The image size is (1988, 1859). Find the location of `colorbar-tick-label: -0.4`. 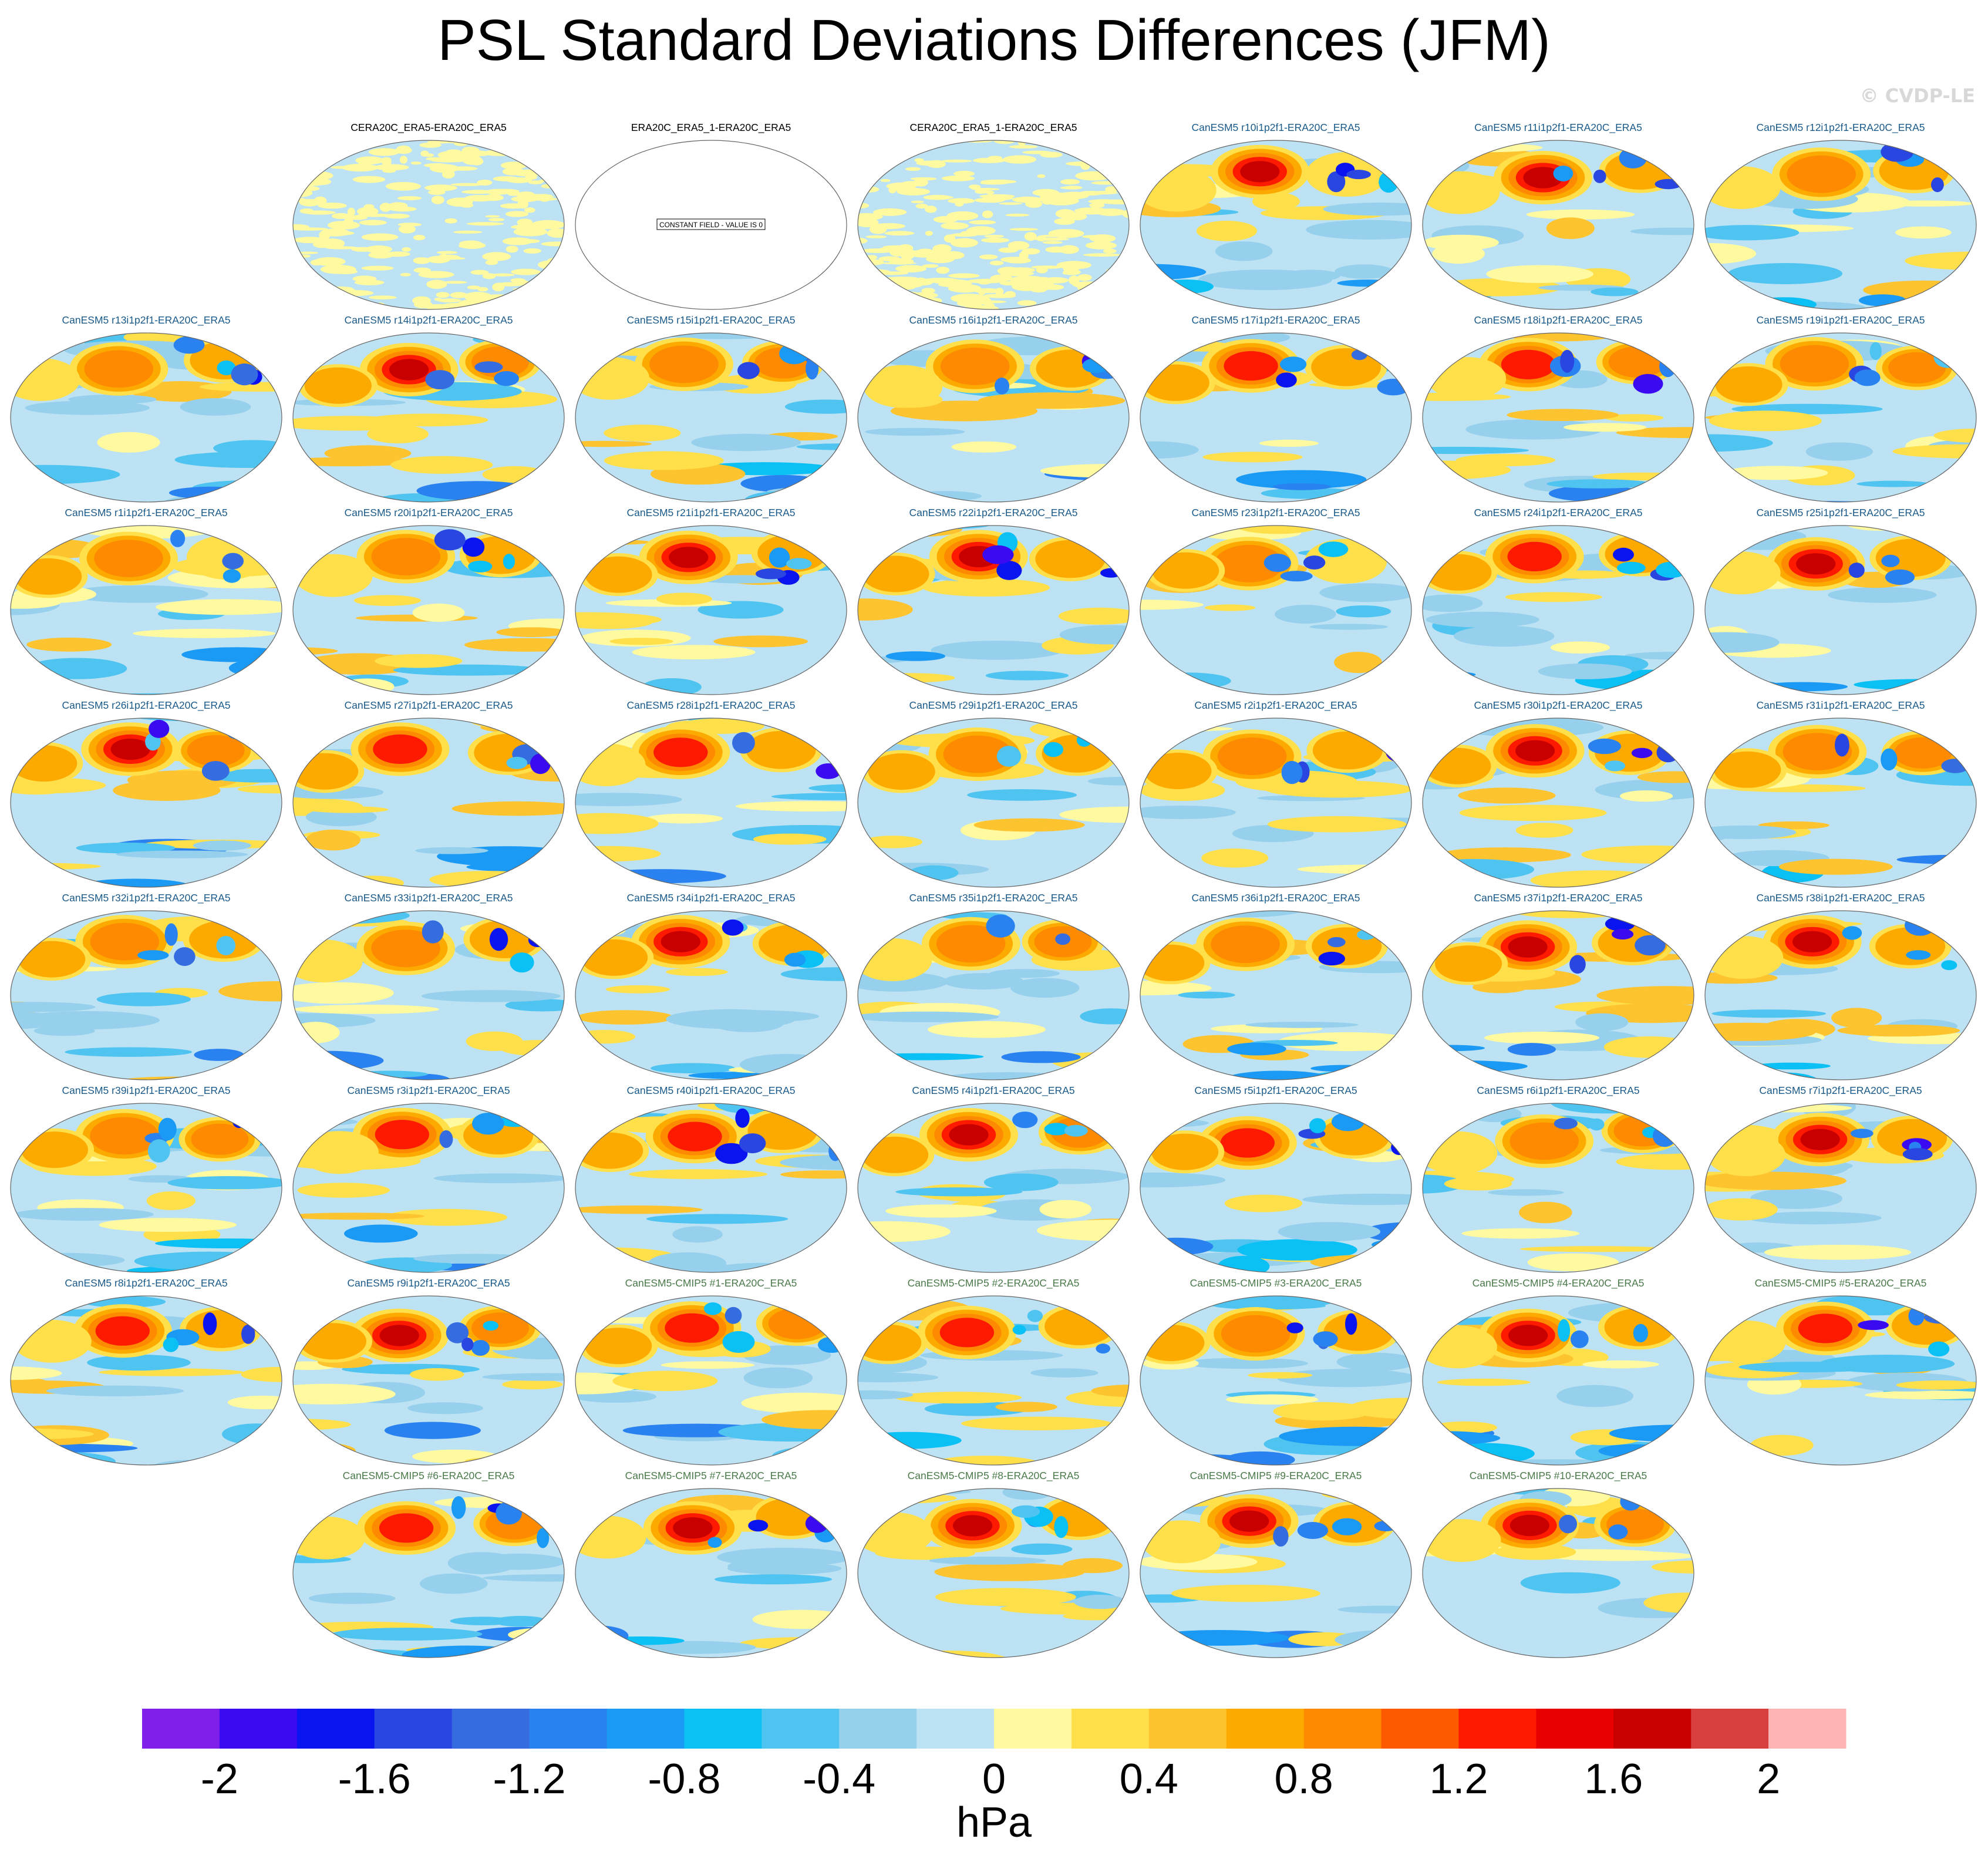

colorbar-tick-label: -0.4 is located at coordinates (839, 1779).